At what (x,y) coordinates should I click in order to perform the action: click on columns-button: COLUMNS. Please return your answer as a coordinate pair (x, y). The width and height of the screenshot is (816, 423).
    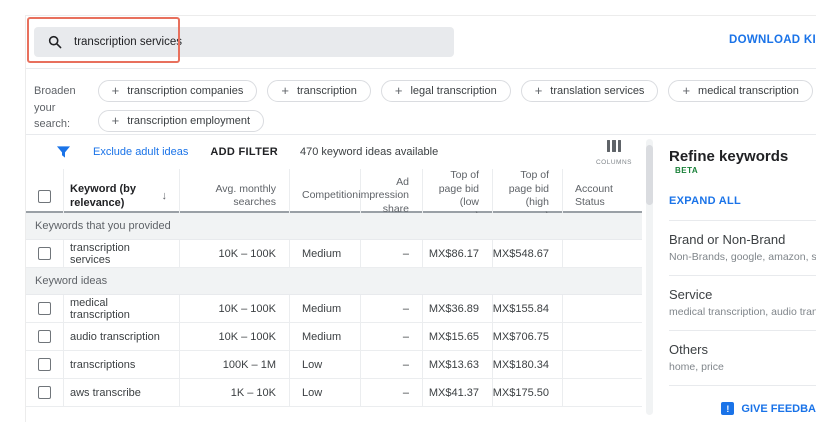
    Looking at the image, I should click on (614, 152).